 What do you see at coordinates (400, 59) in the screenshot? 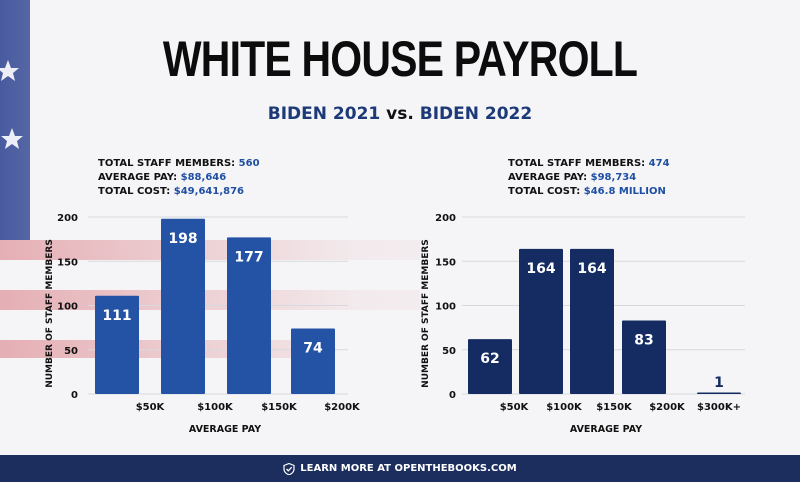
I see `page-title: WHITE HOUSE PAYROLL` at bounding box center [400, 59].